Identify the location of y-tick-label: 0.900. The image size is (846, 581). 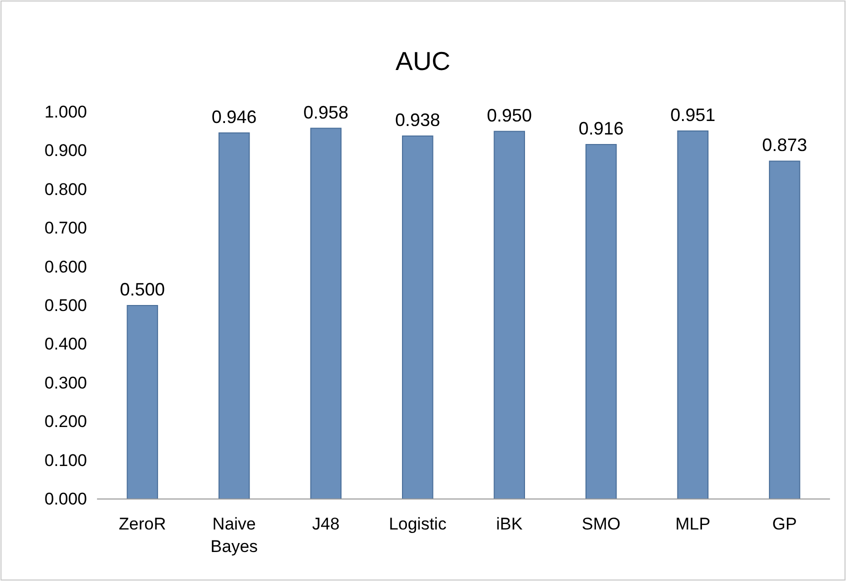
(65, 150).